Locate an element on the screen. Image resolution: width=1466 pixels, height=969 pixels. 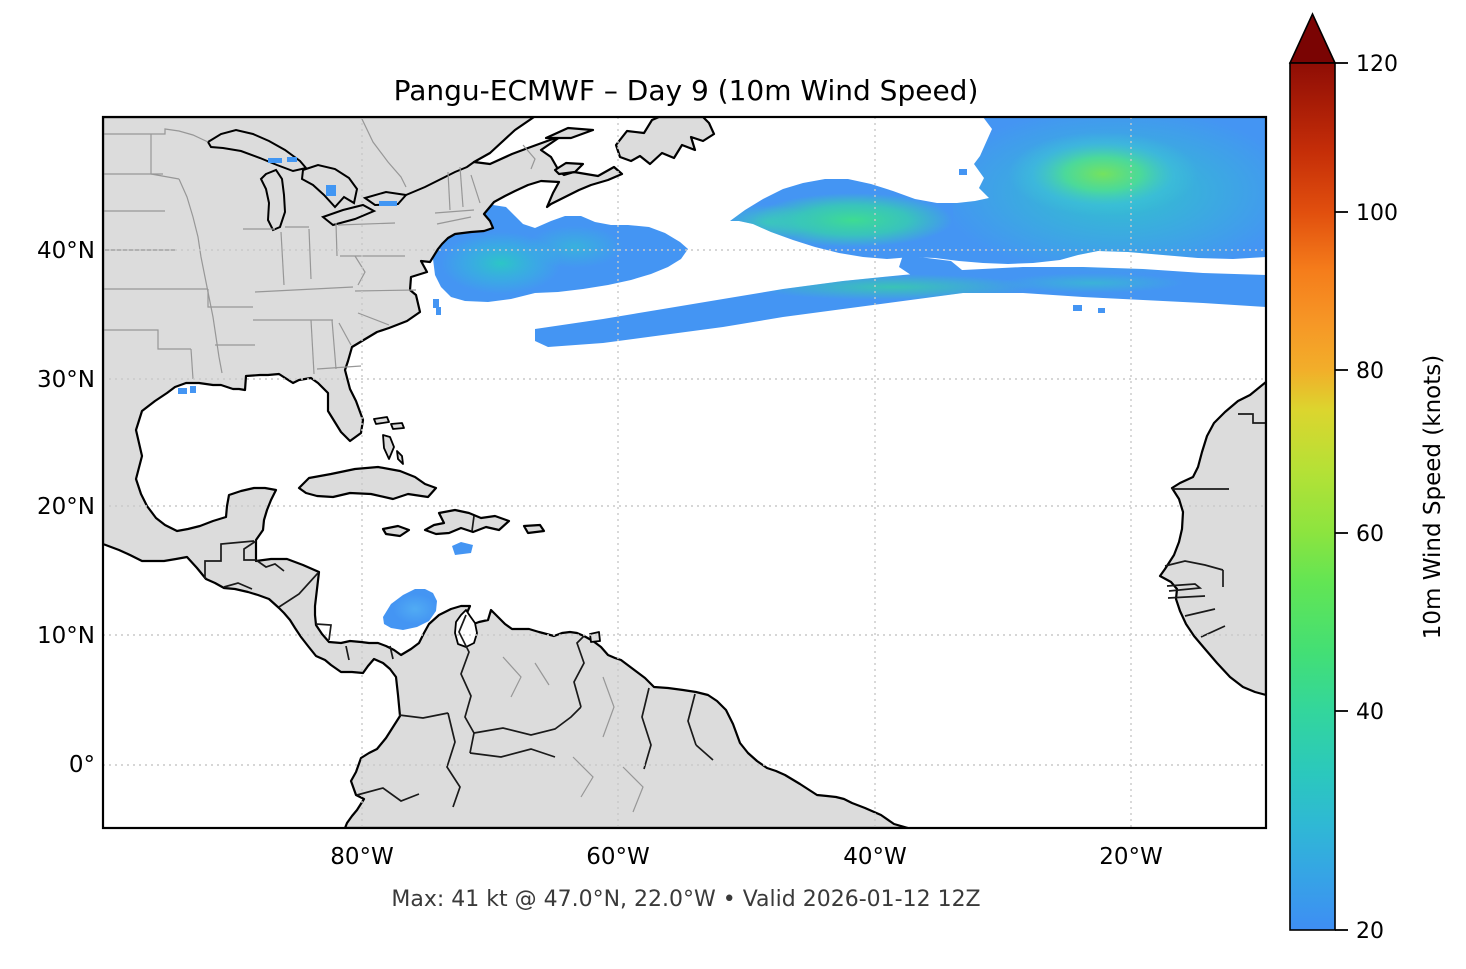
puerto-rico-island is located at coordinates (534, 529).